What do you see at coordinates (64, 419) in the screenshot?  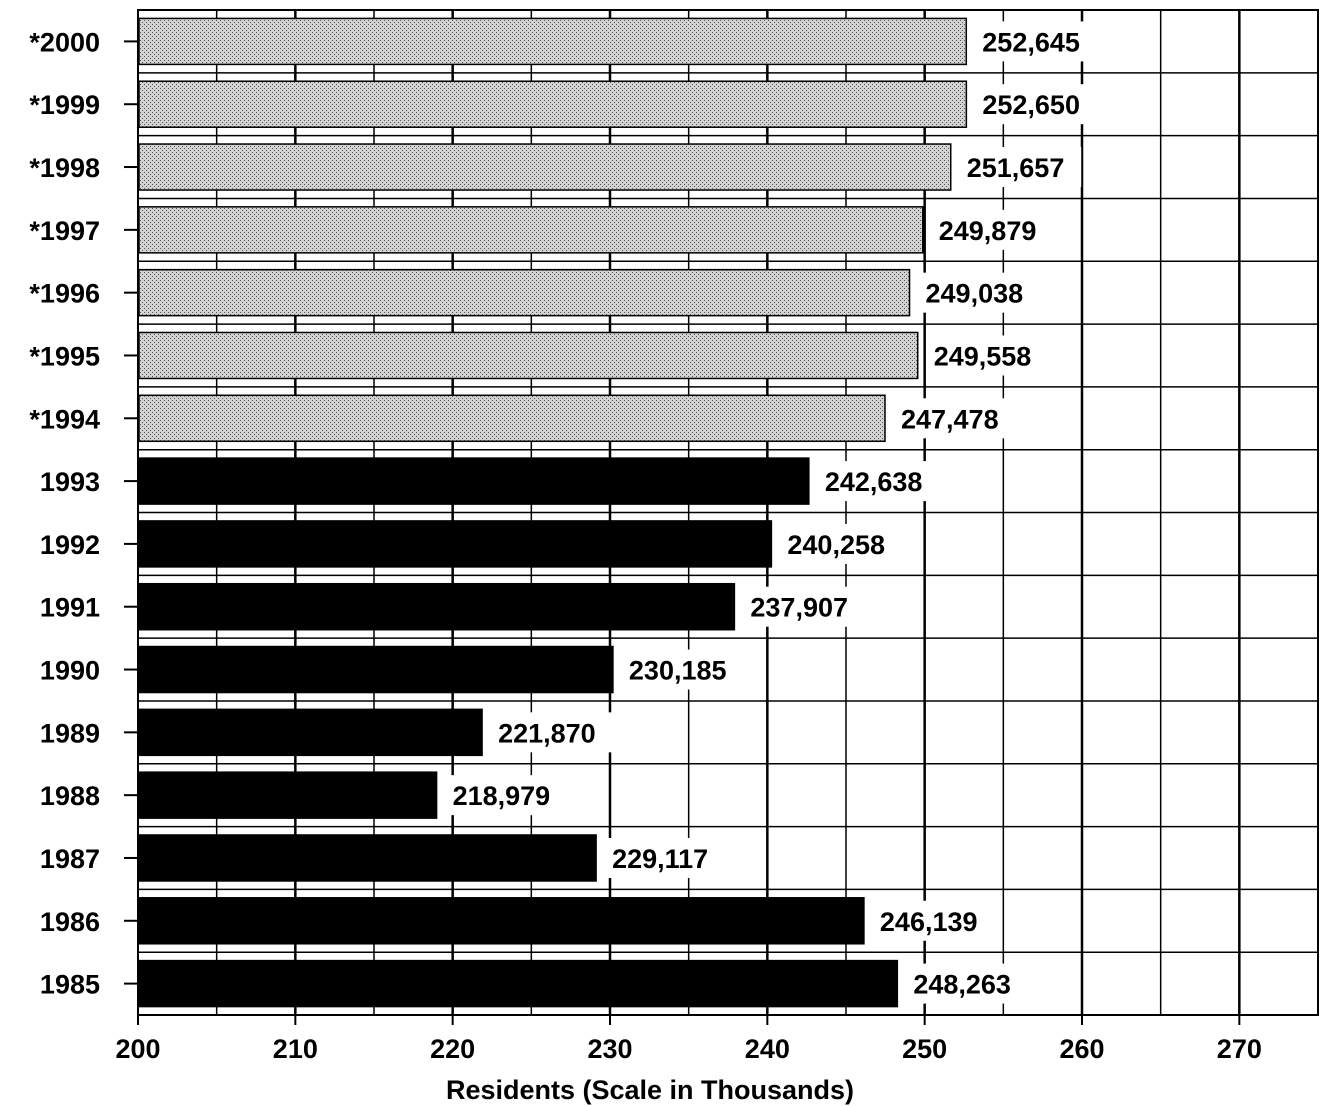 I see `category-label: *1994` at bounding box center [64, 419].